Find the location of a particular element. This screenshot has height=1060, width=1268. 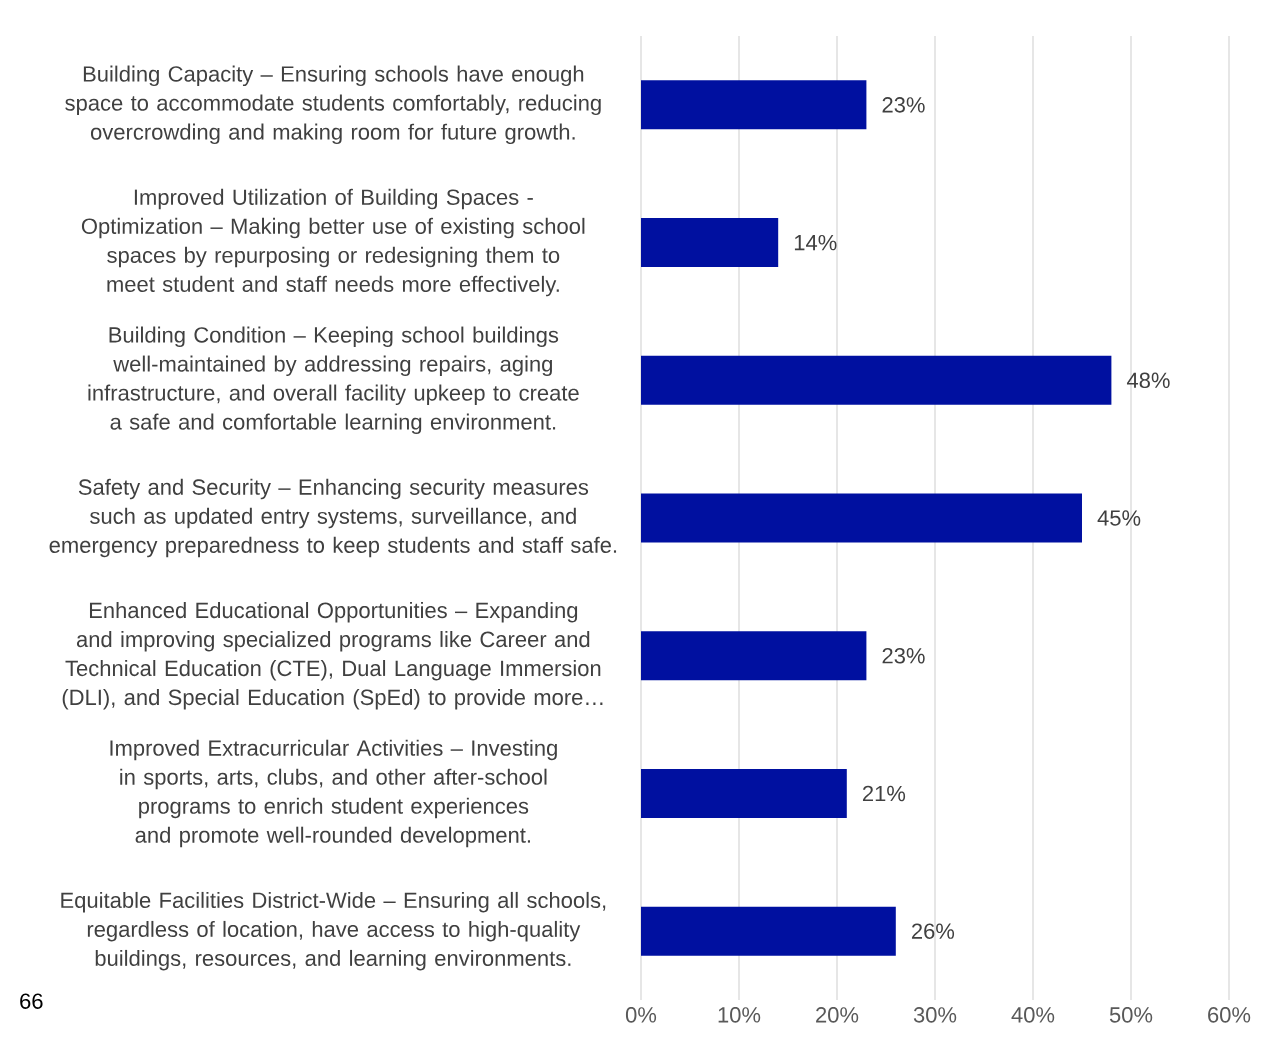

x-tick-label: 0% is located at coordinates (641, 1015).